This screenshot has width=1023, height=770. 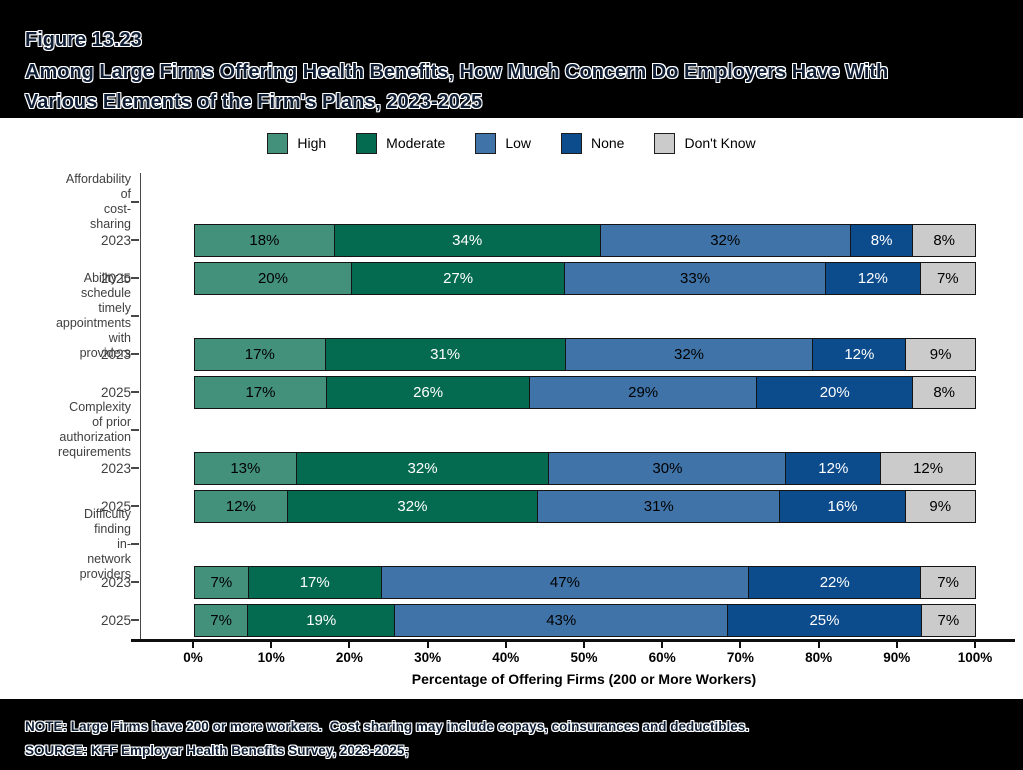 I want to click on legend-item-high: High, so click(x=297, y=143).